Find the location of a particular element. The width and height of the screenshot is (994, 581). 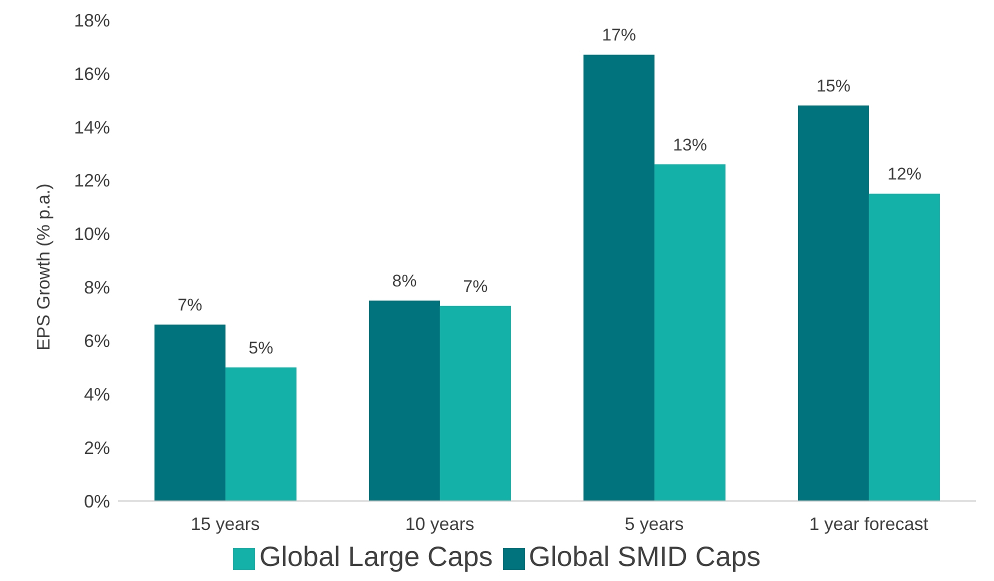

y-tick-label: 10% is located at coordinates (92, 234).